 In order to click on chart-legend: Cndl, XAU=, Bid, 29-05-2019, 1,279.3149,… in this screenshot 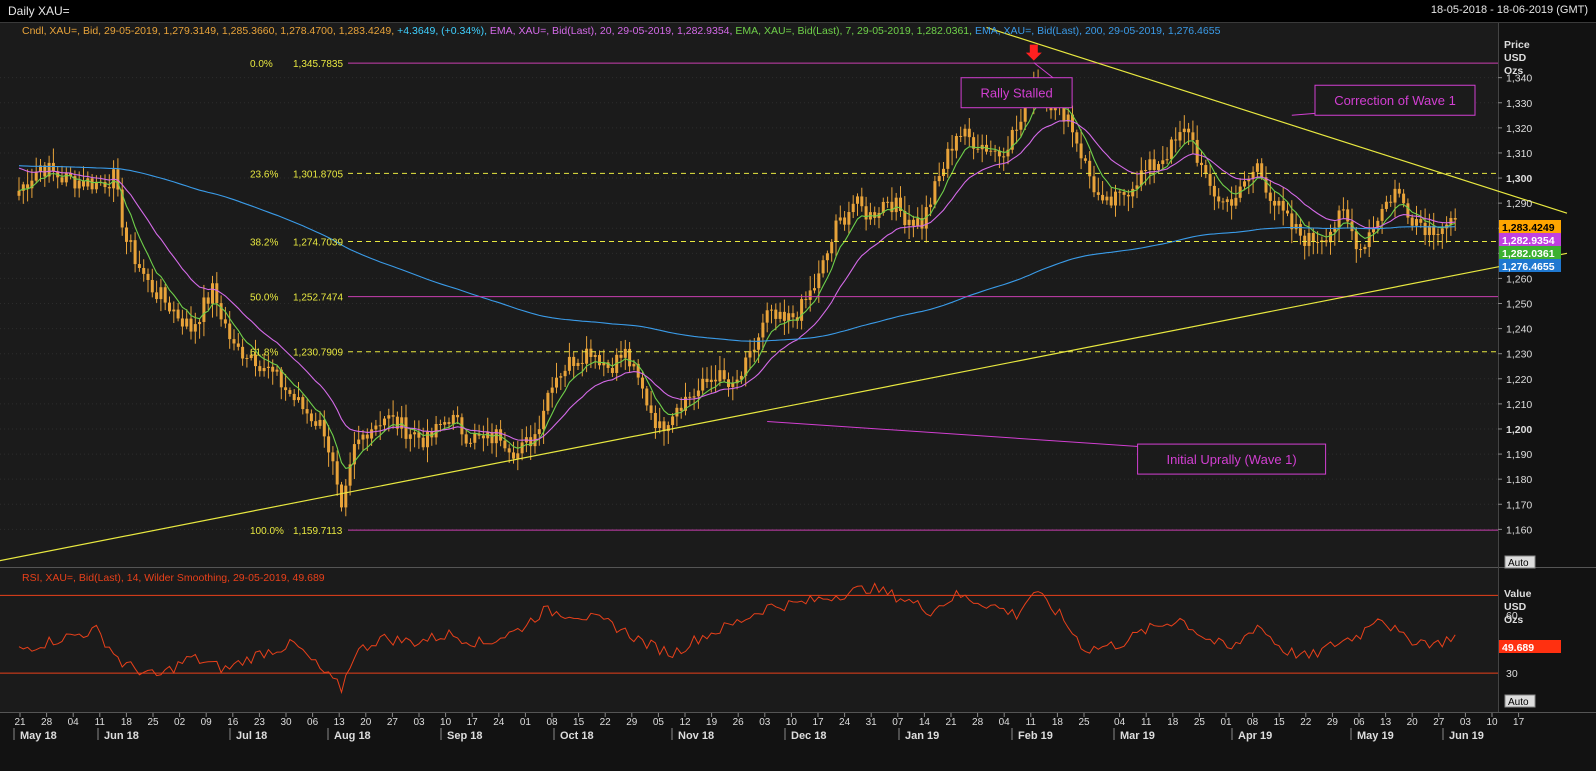, I will do `click(621, 31)`.